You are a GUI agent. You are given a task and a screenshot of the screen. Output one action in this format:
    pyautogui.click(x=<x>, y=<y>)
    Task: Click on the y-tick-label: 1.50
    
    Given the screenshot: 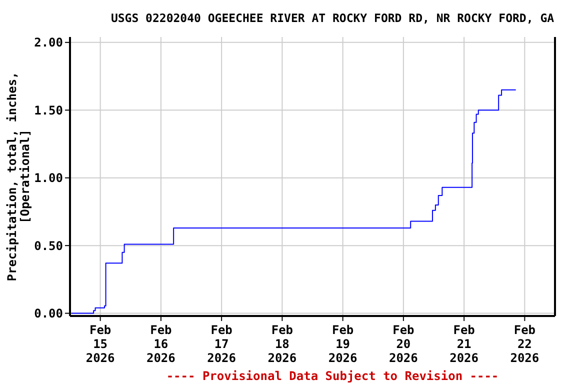 What is the action you would take?
    pyautogui.click(x=48, y=110)
    